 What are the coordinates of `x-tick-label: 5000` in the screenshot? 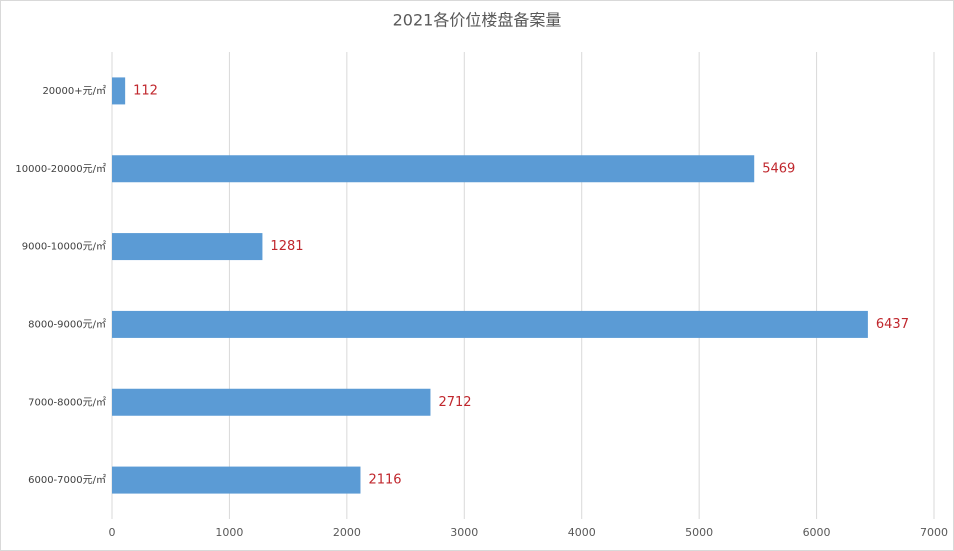 It's located at (699, 532).